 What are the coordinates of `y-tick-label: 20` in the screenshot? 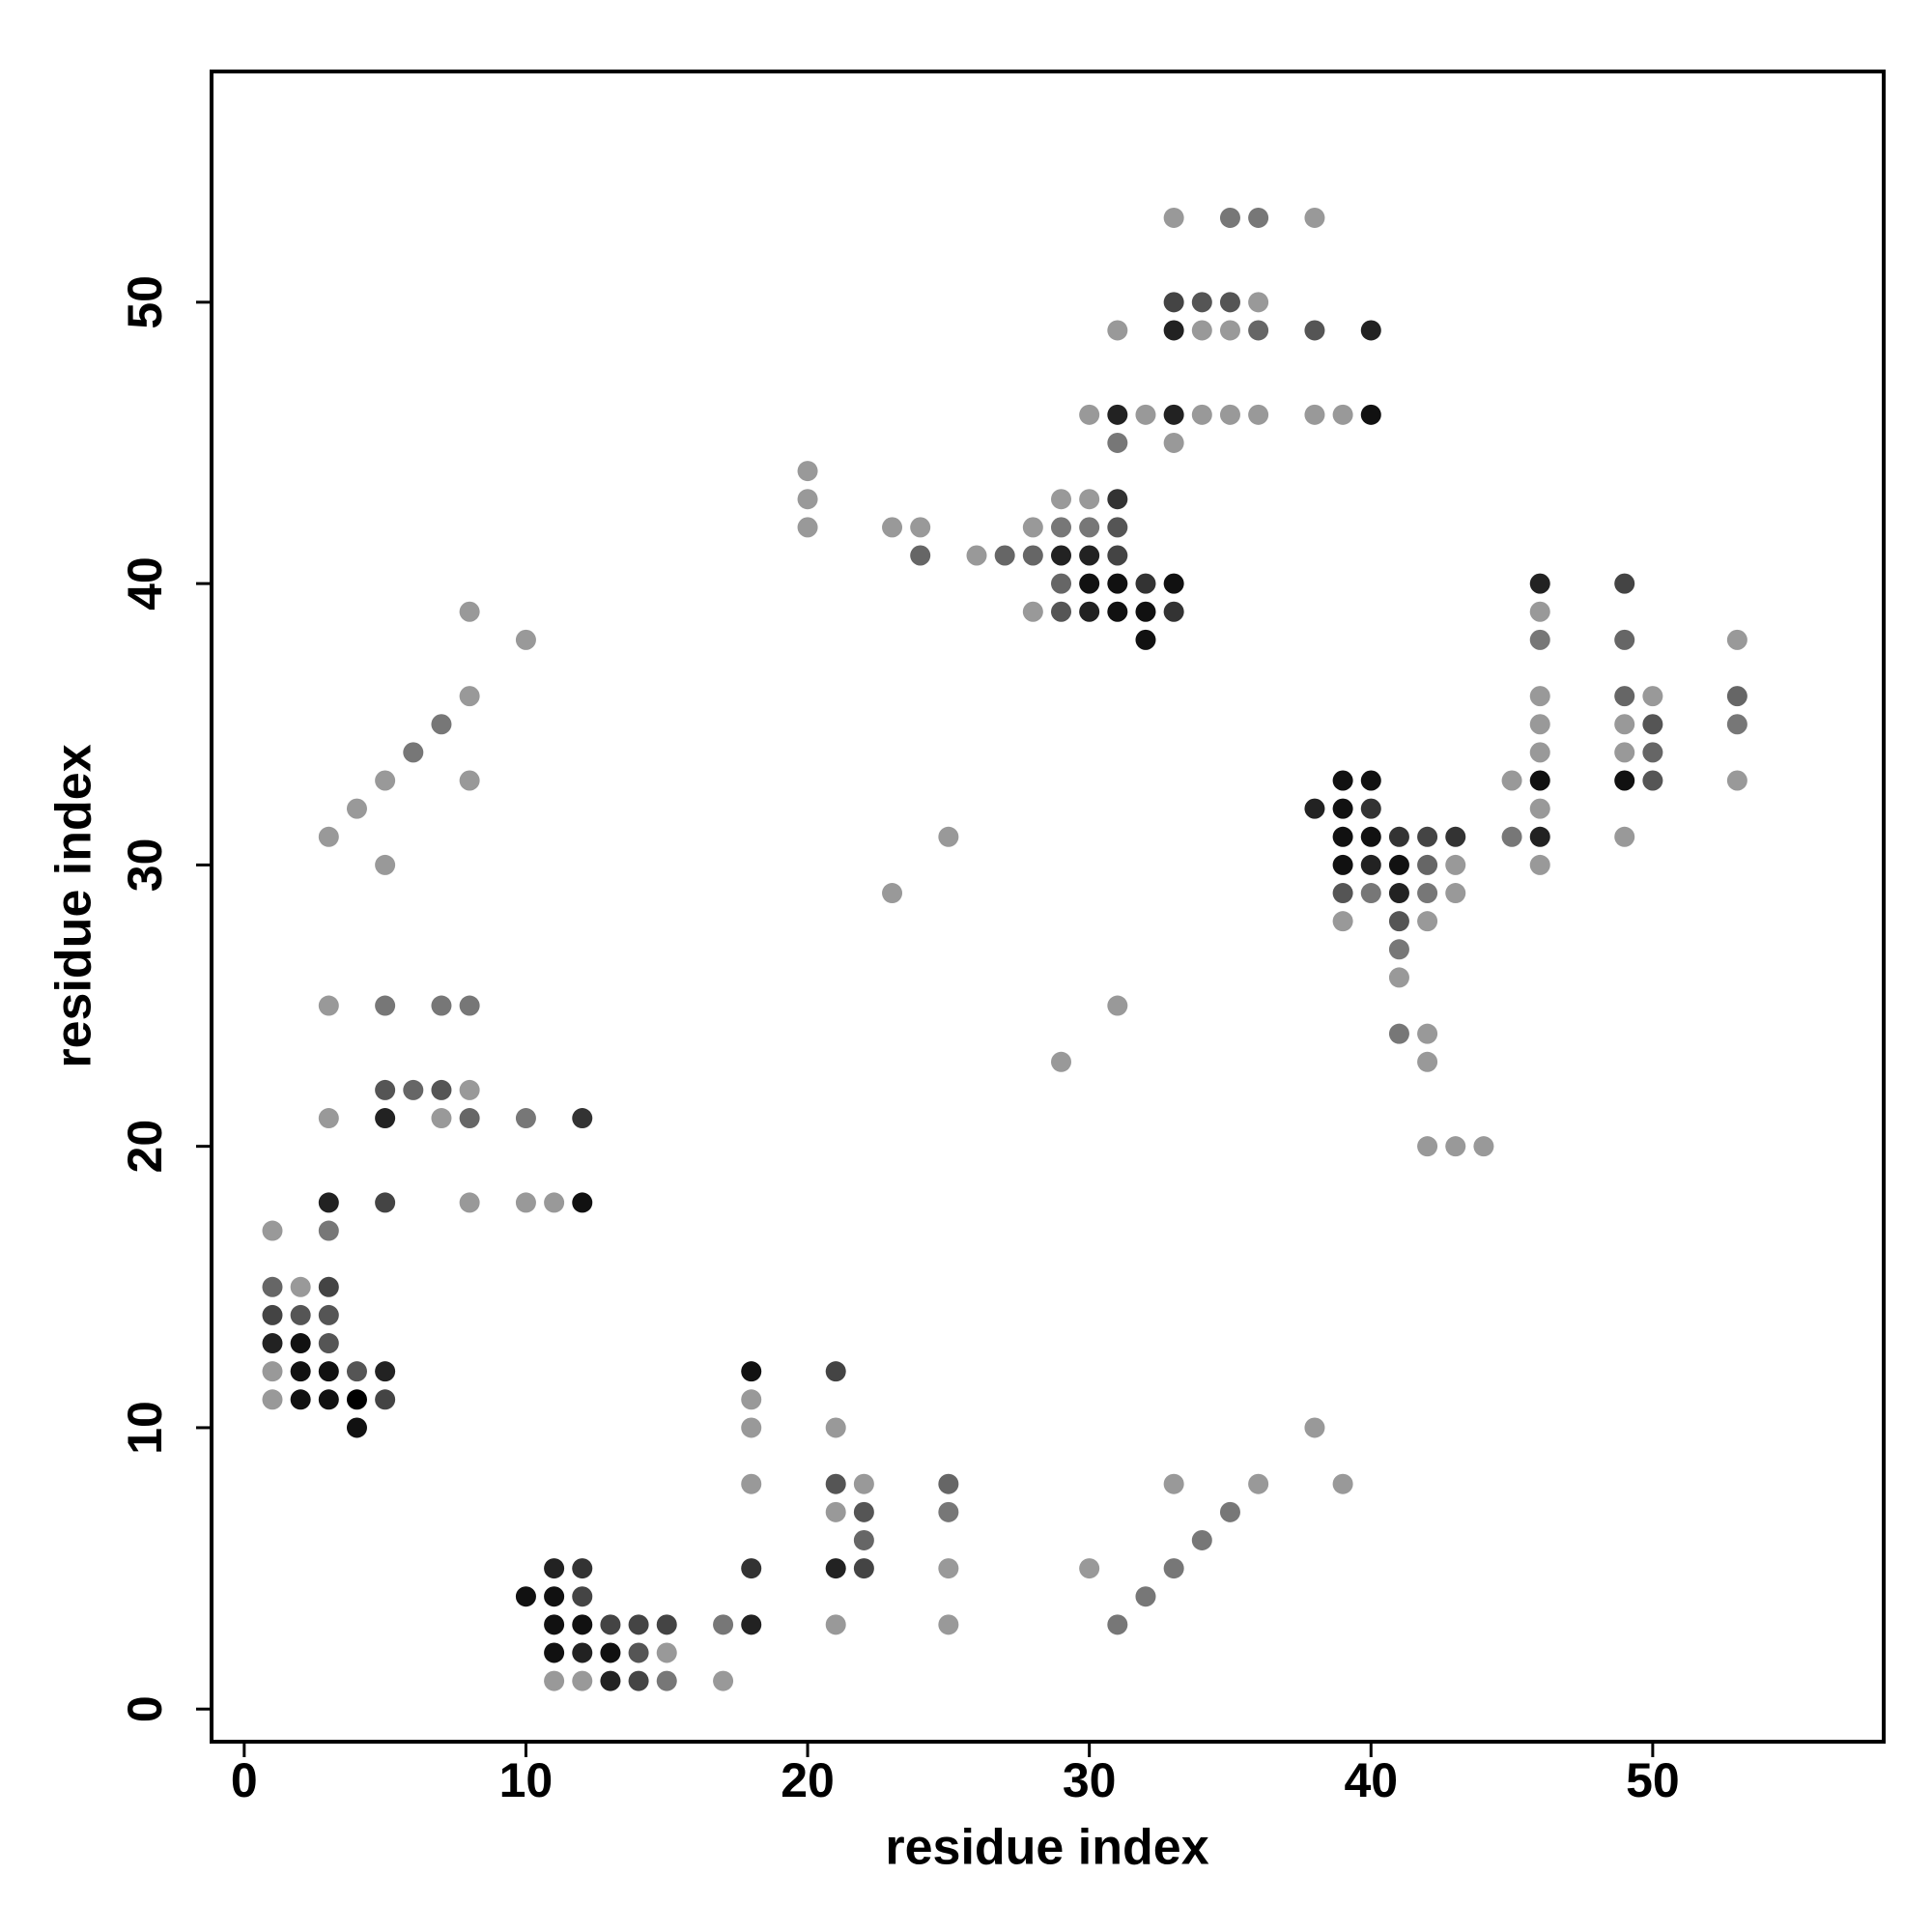 It's located at (145, 1147).